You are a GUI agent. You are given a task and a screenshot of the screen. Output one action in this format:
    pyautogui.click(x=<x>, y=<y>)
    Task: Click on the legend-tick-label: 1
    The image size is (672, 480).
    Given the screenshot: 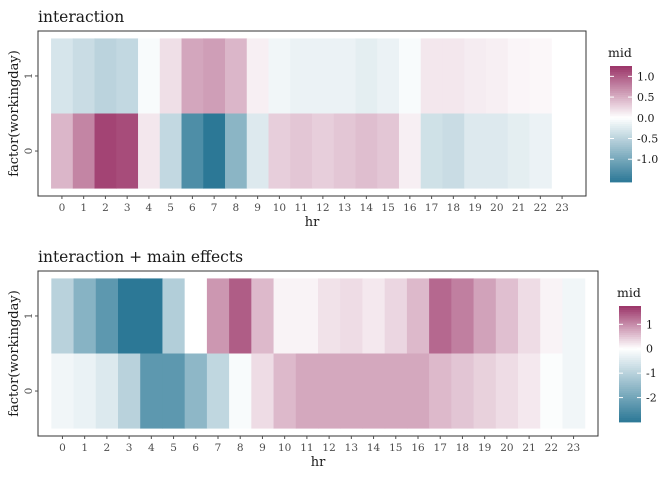 What is the action you would take?
    pyautogui.click(x=649, y=324)
    